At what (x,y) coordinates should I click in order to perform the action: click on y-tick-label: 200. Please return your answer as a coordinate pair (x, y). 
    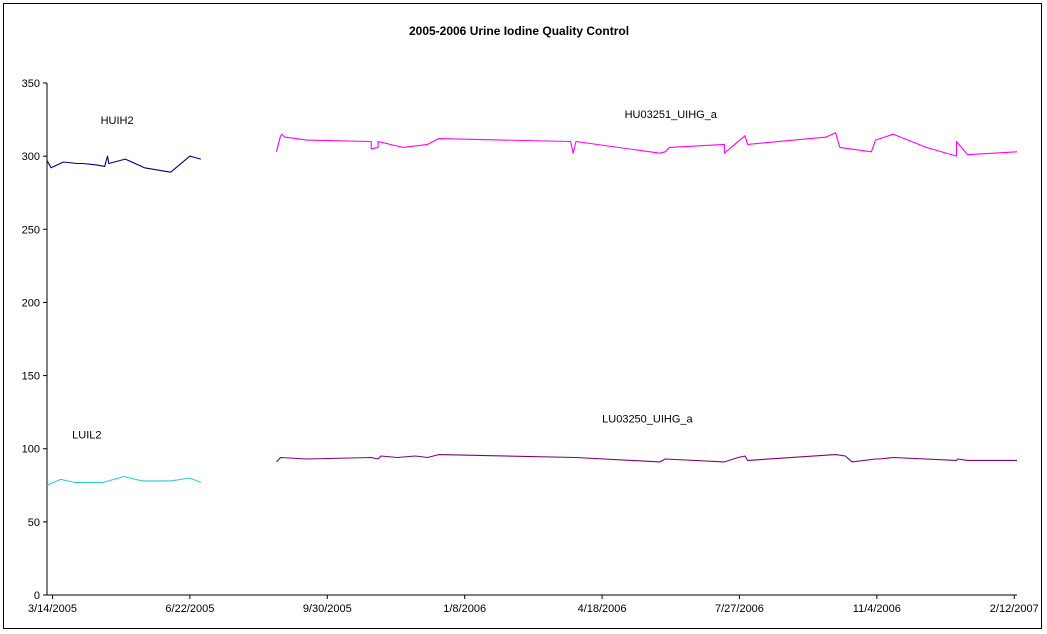
    Looking at the image, I should click on (31, 303).